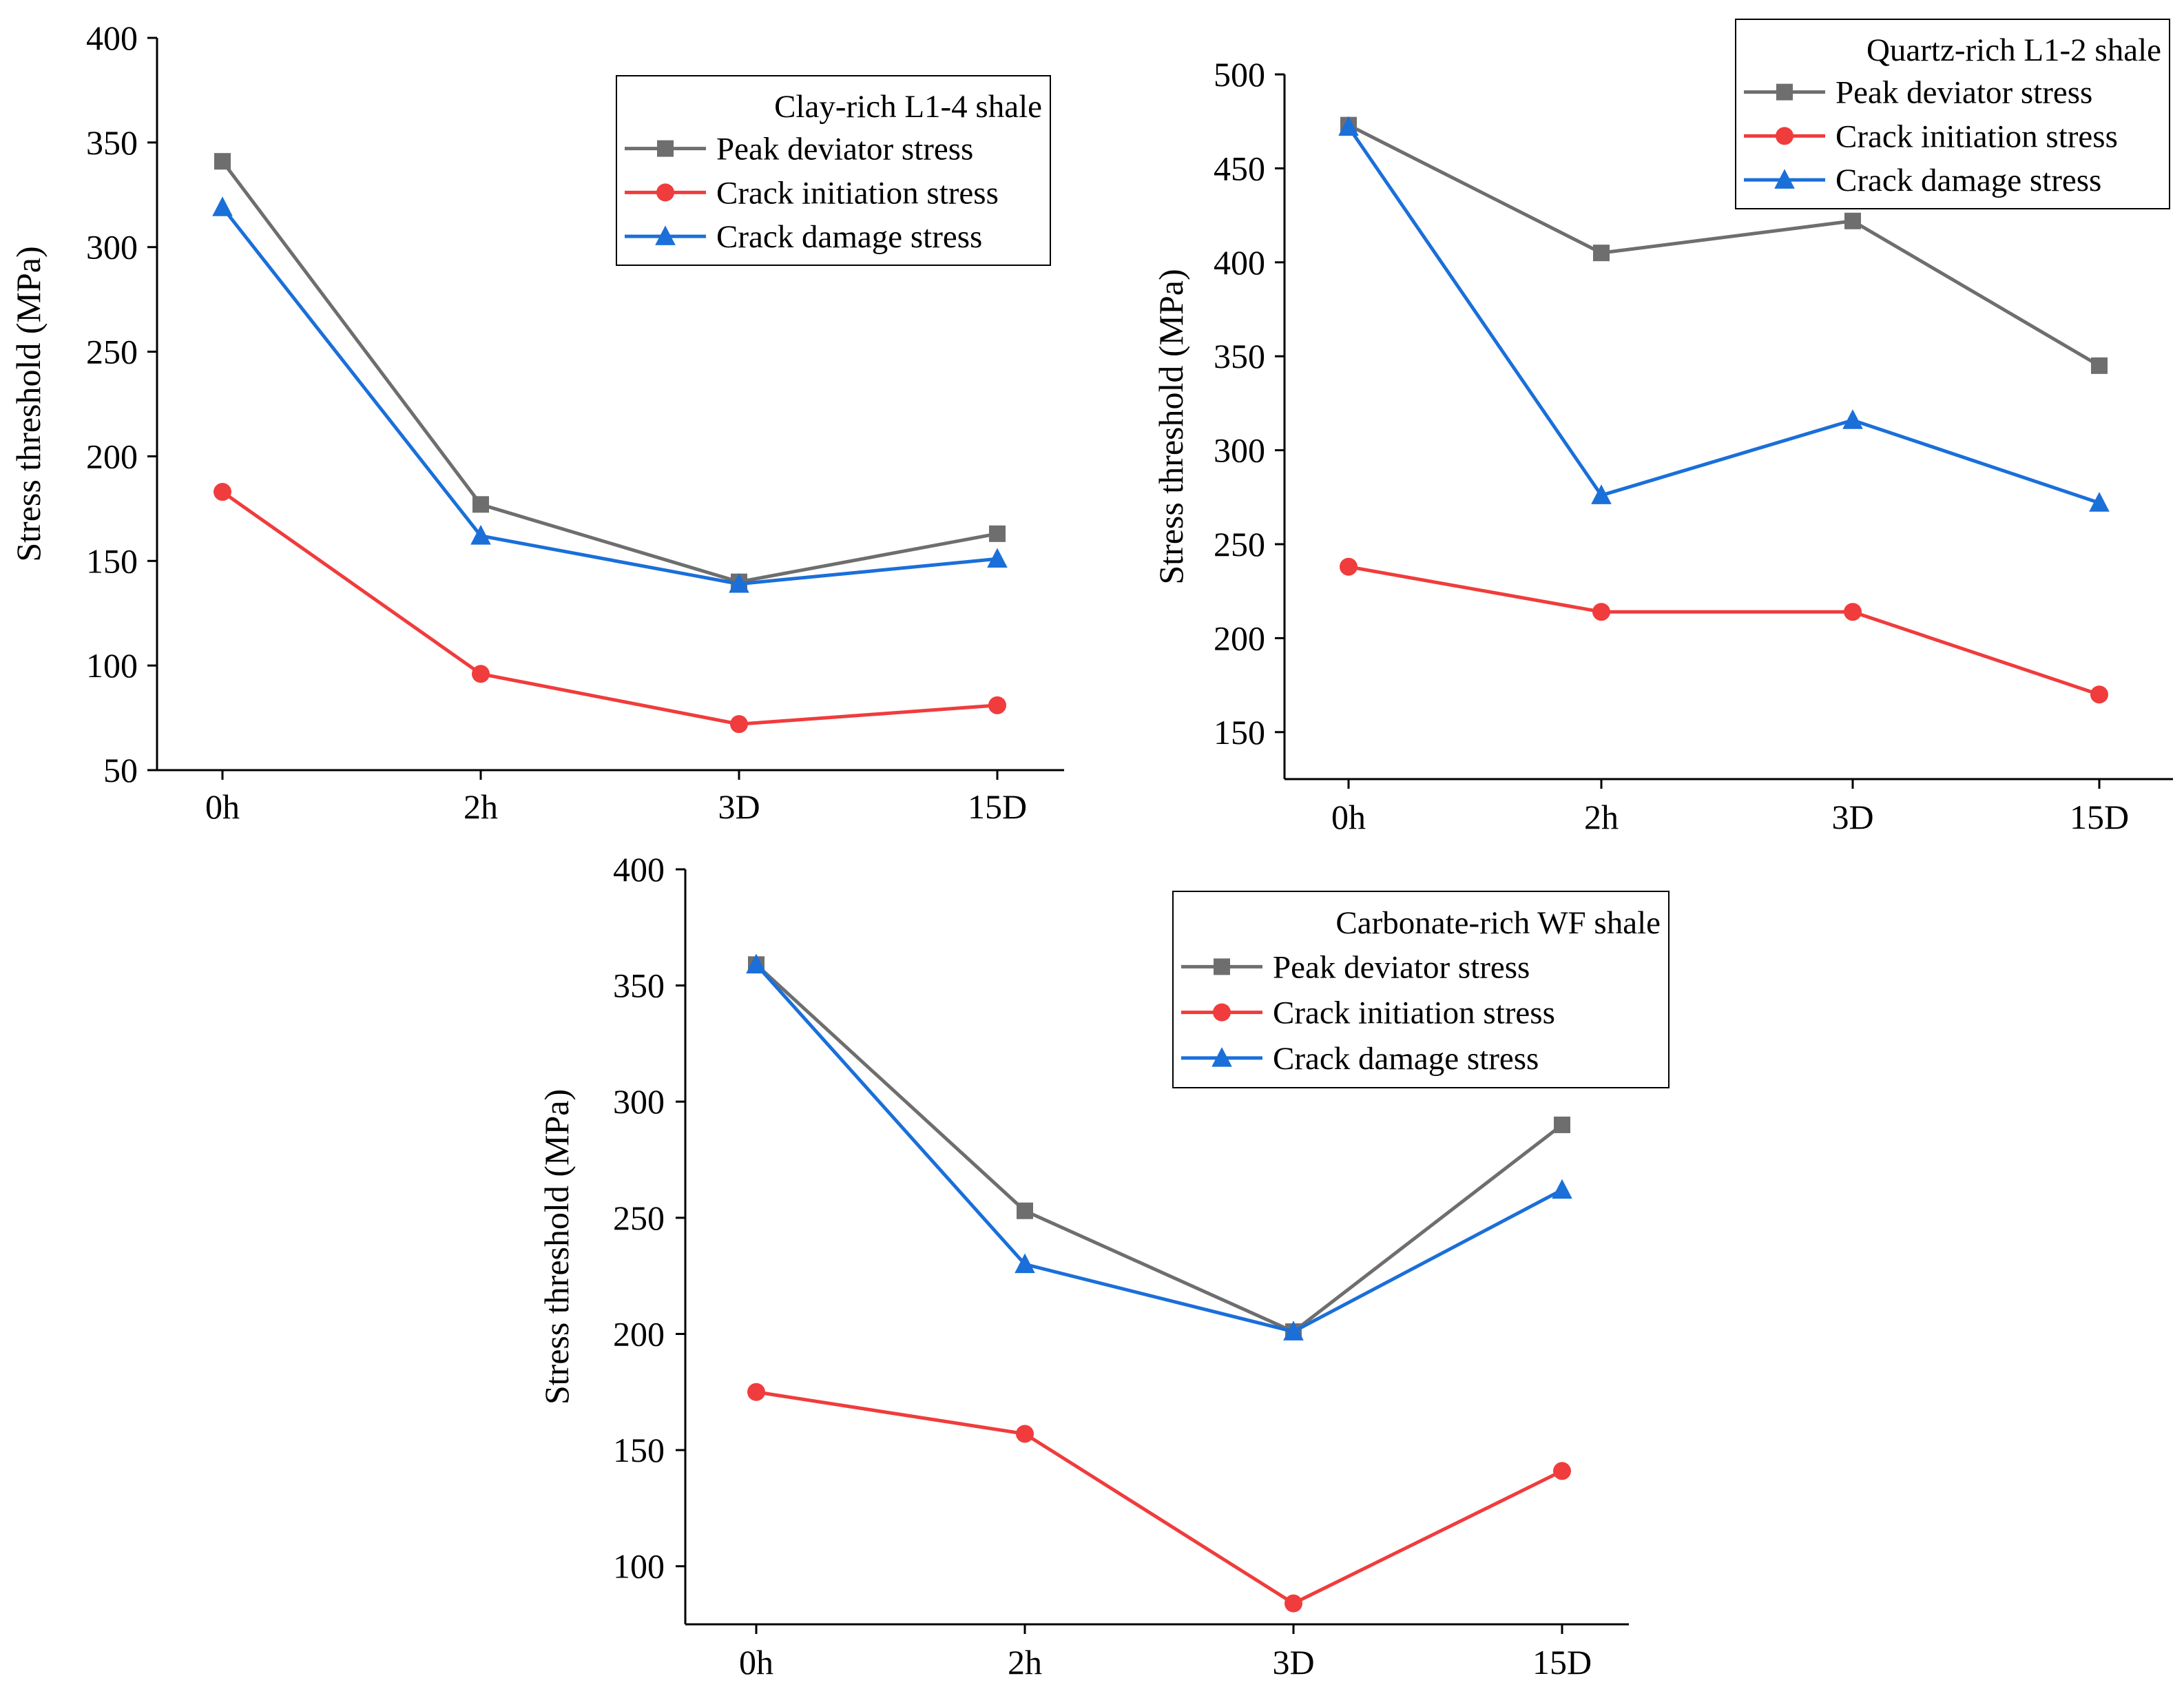 The image size is (2184, 1687). What do you see at coordinates (1239, 74) in the screenshot?
I see `y-tick-label: 500` at bounding box center [1239, 74].